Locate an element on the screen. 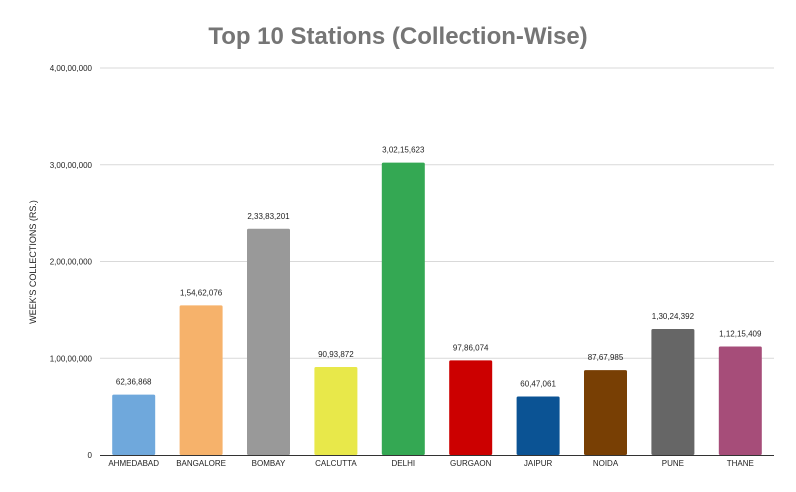 This screenshot has height=492, width=796. data-label: 90,93,872 is located at coordinates (336, 354).